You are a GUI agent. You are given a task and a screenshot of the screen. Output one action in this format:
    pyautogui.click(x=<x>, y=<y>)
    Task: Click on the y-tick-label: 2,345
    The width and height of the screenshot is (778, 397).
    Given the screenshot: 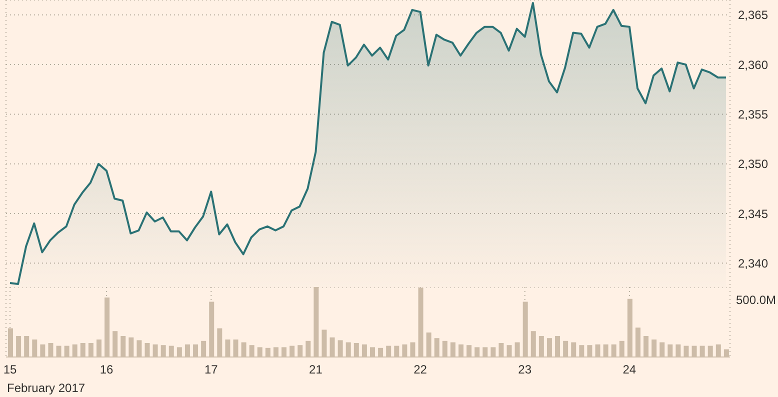 What is the action you would take?
    pyautogui.click(x=753, y=213)
    